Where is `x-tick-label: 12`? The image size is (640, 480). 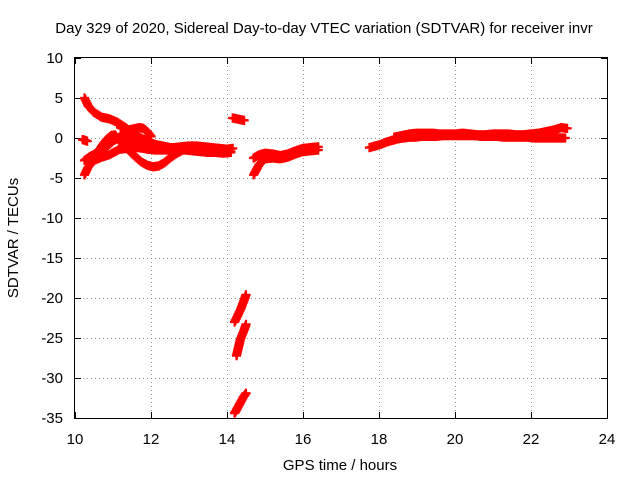 x-tick-label: 12 is located at coordinates (151, 439).